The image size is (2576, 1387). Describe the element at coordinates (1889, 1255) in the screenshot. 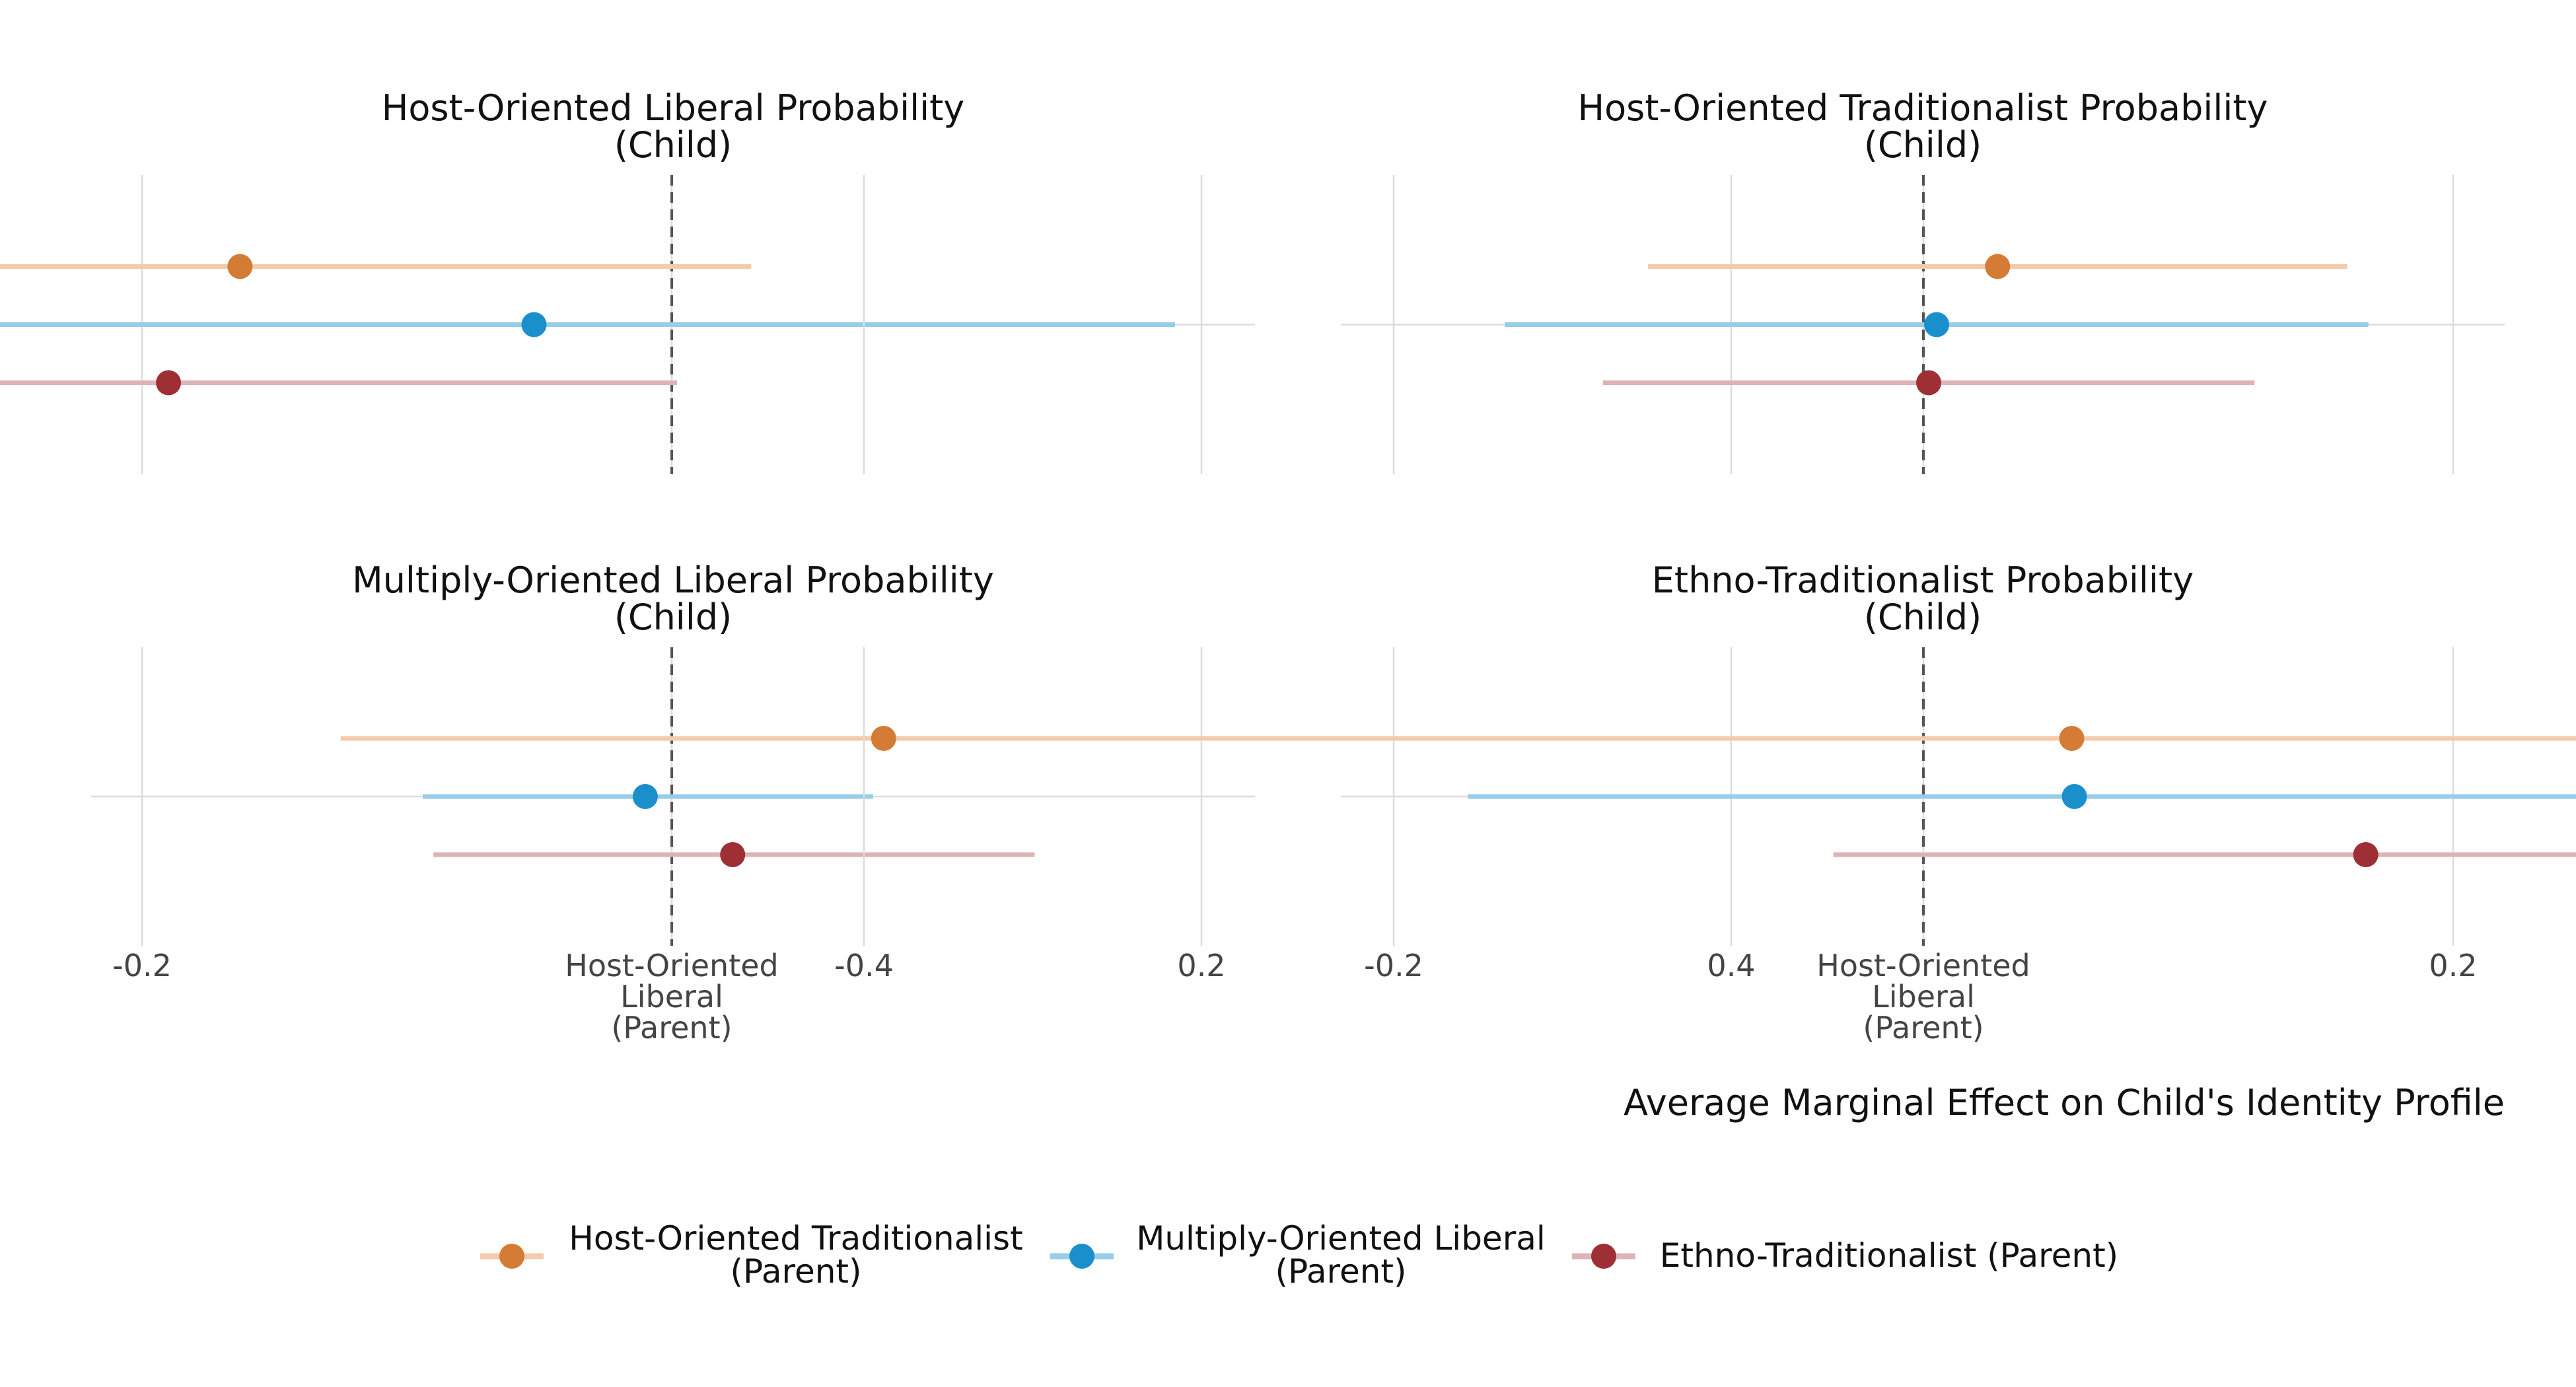

I see `legend-label: Ethno-Traditionalist (Parent)` at that location.